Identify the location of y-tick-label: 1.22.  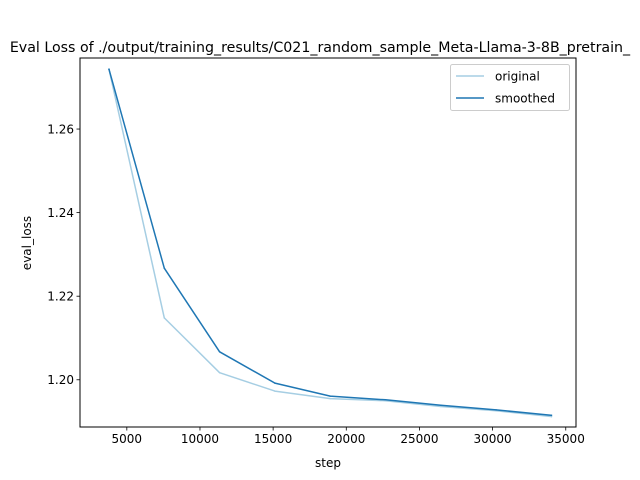
(60, 296).